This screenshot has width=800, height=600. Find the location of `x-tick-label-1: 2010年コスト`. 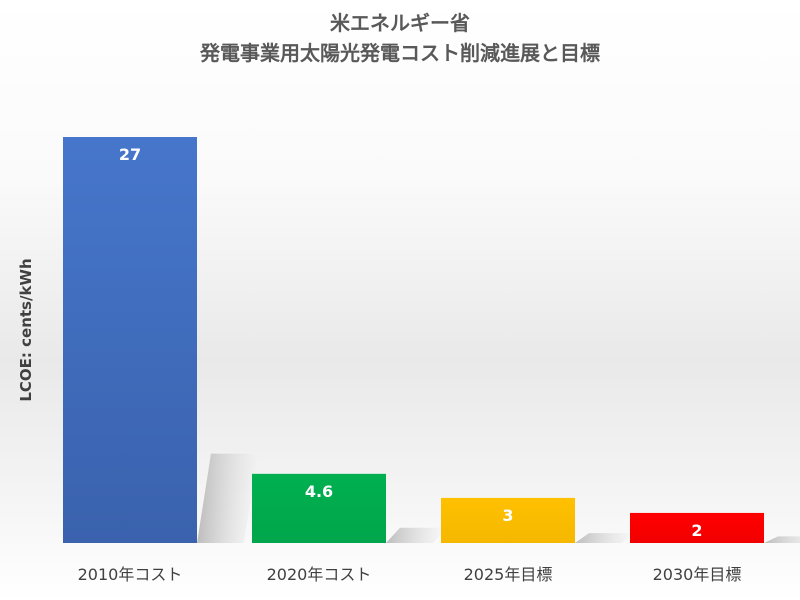

x-tick-label-1: 2010年コスト is located at coordinates (130, 574).